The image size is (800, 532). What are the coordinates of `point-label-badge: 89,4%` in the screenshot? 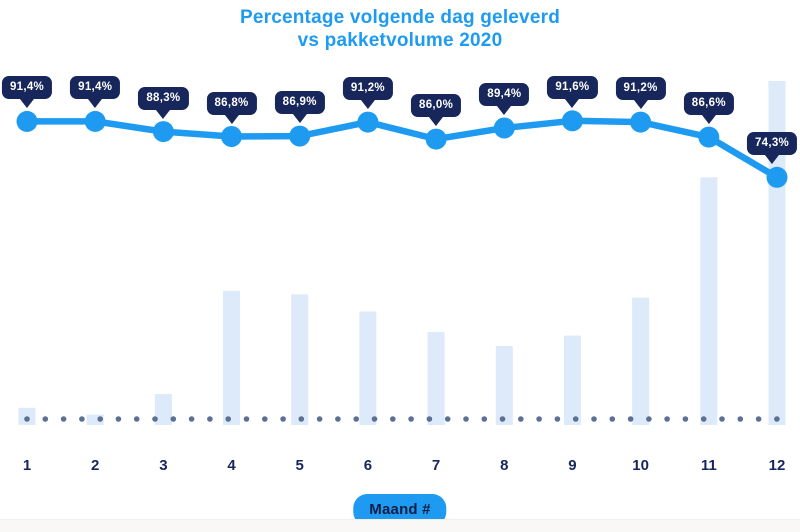 It's located at (504, 94).